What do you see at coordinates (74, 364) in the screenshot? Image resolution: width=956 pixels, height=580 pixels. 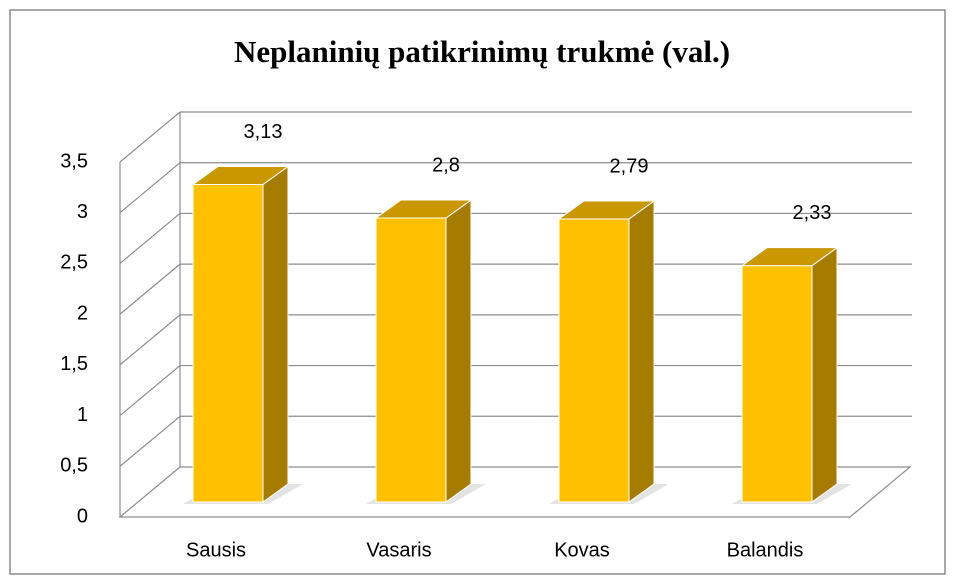 I see `y-tick-label: 1,5` at bounding box center [74, 364].